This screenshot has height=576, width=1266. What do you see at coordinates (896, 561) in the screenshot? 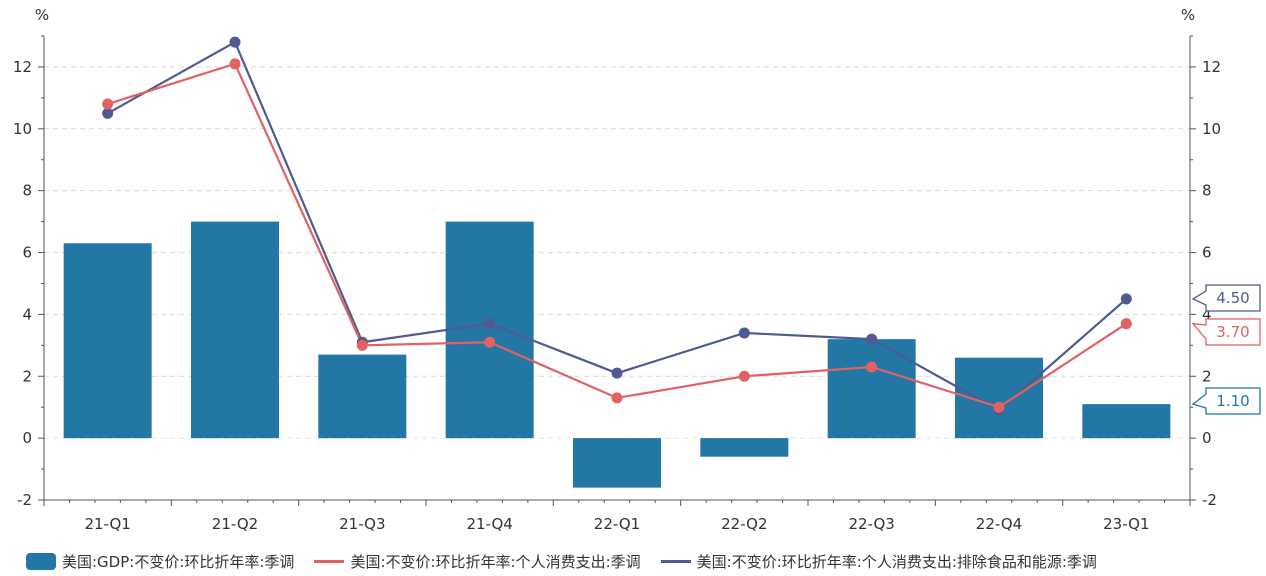
I see `legend-label-core-pce: 美国:不变价:环比折年率:个人消费支出:排除食品和能源:季调` at bounding box center [896, 561].